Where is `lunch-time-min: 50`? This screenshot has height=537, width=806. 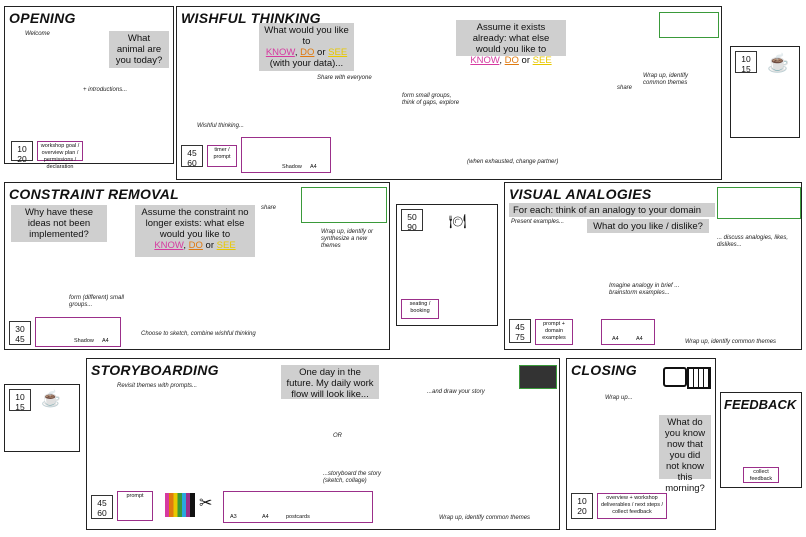 lunch-time-min: 50 is located at coordinates (412, 217).